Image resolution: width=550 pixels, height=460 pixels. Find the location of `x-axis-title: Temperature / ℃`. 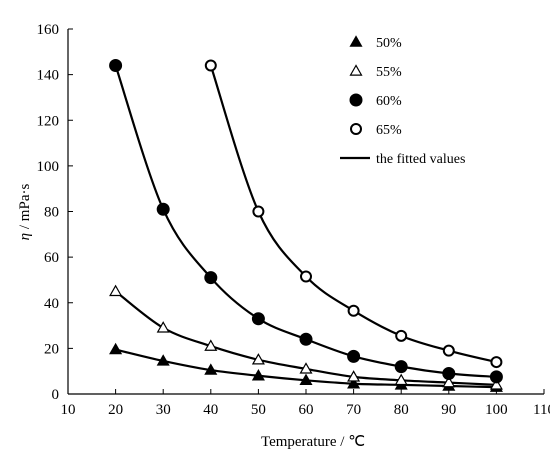

x-axis-title: Temperature / ℃ is located at coordinates (313, 442).